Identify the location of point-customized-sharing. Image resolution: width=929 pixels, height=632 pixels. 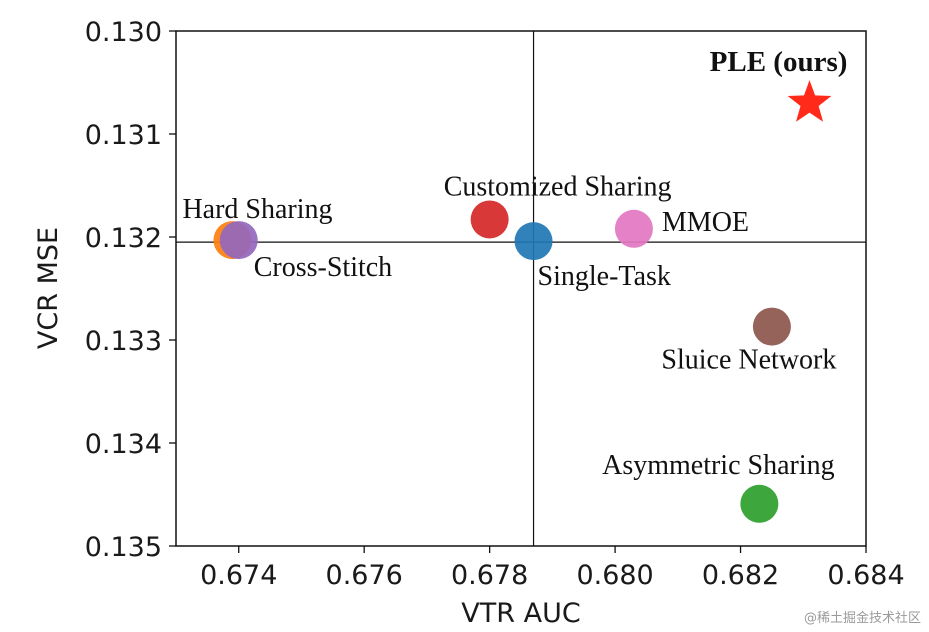
(489, 219).